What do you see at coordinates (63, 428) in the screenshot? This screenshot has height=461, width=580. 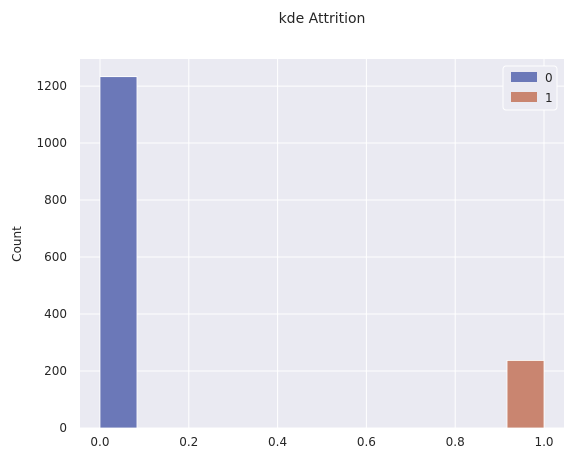 I see `y-tick-label-0: 0` at bounding box center [63, 428].